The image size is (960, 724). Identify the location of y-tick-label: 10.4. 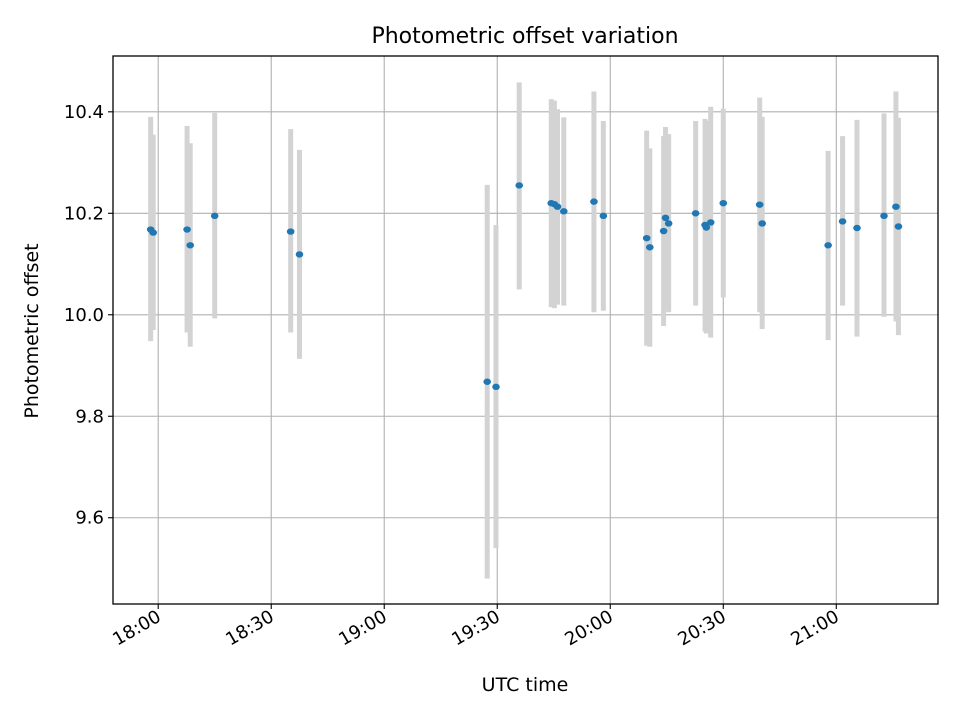
(84, 112).